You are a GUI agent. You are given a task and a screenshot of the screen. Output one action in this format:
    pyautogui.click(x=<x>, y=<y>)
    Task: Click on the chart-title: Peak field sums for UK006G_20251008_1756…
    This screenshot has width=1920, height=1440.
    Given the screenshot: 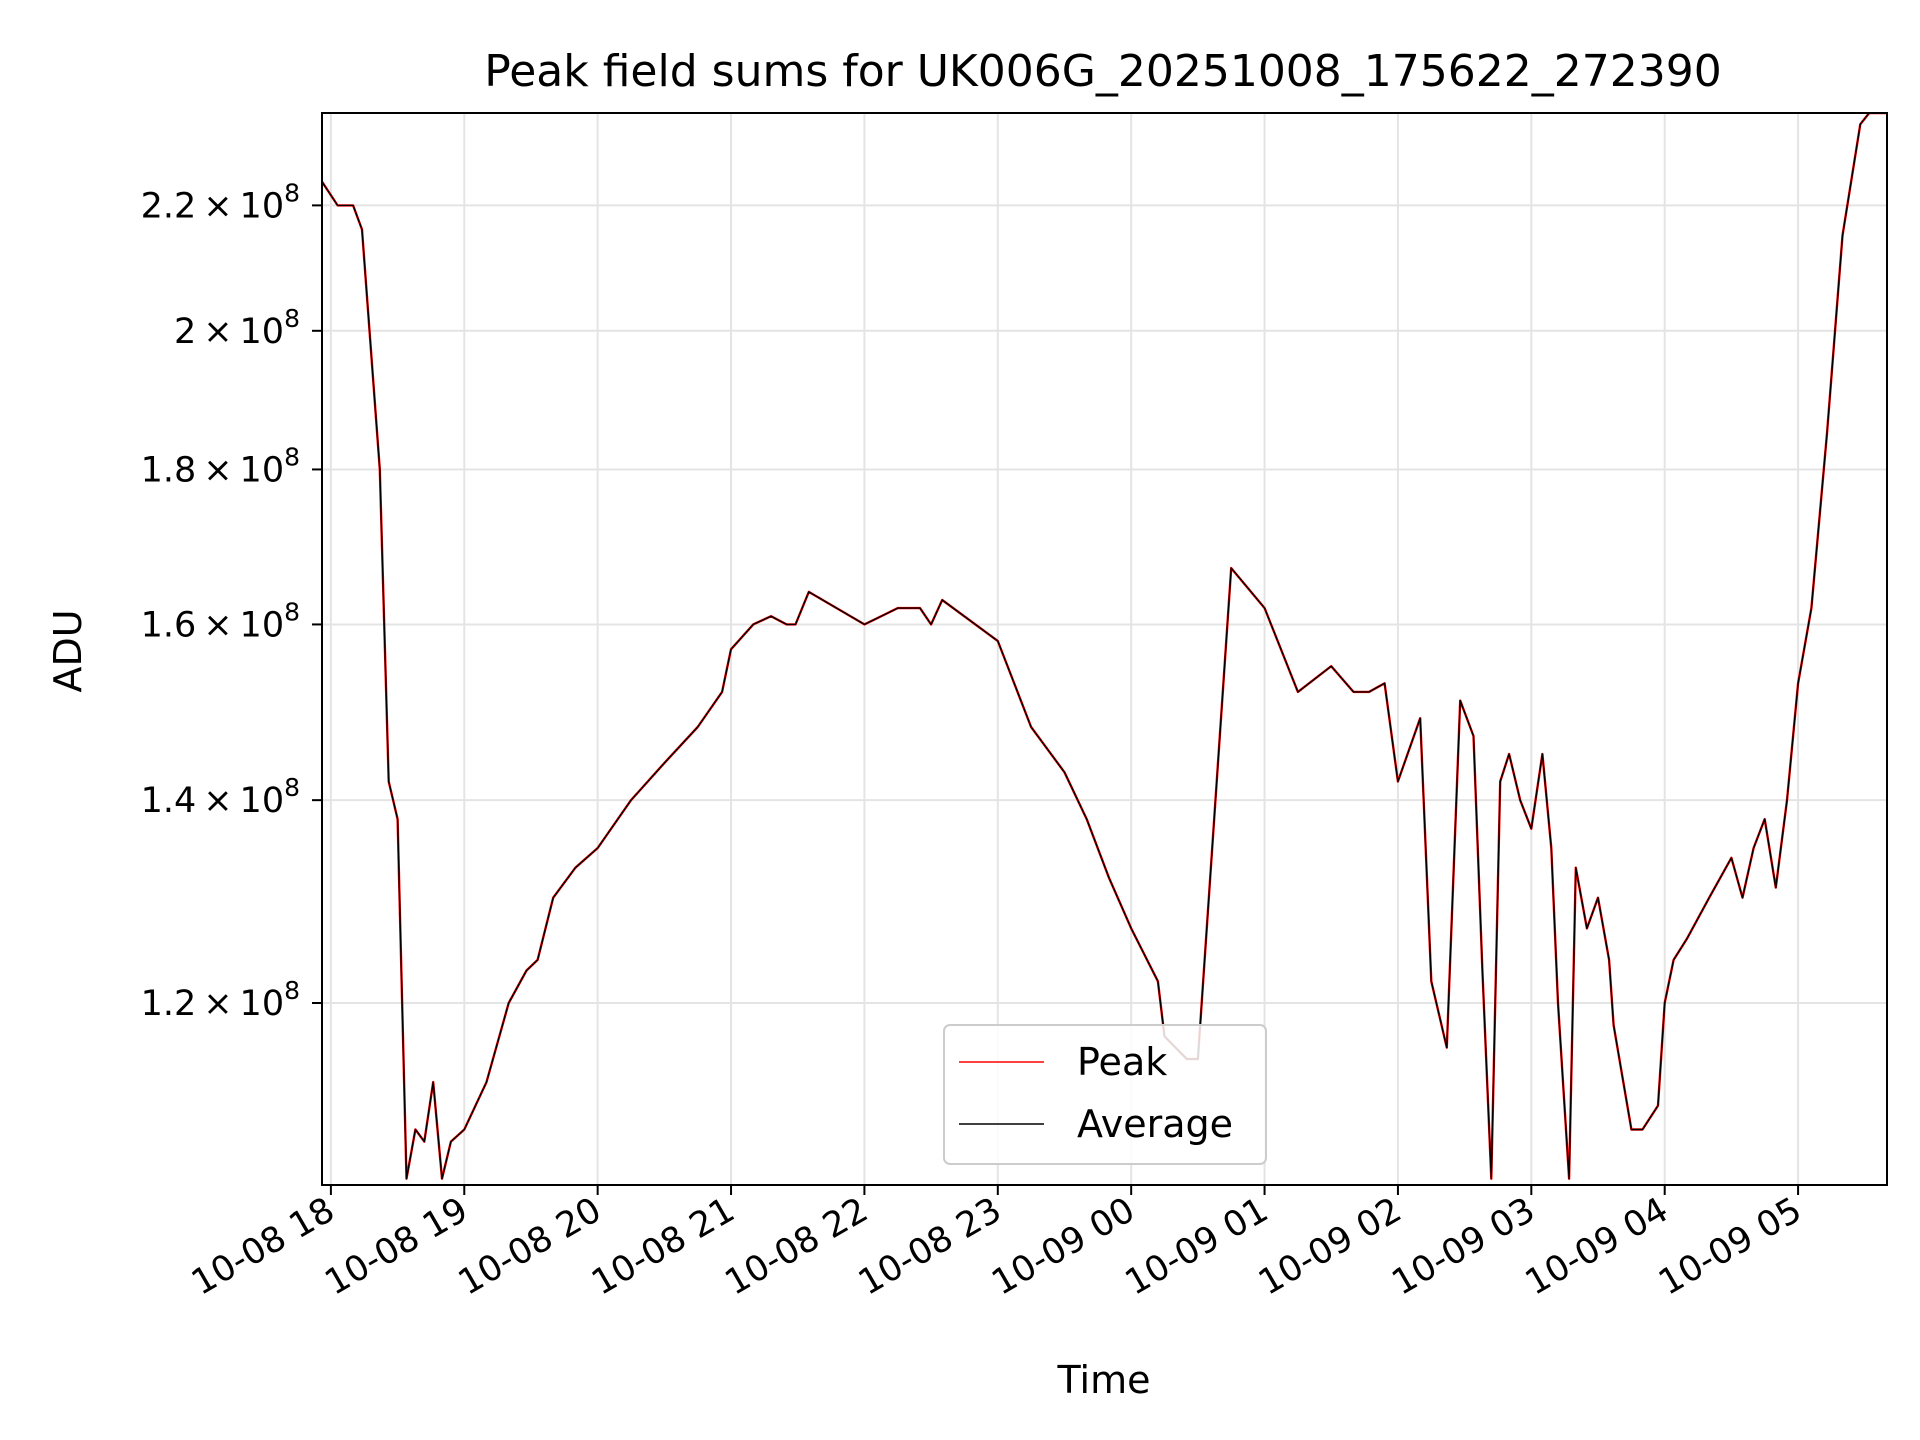 What is the action you would take?
    pyautogui.click(x=1102, y=71)
    